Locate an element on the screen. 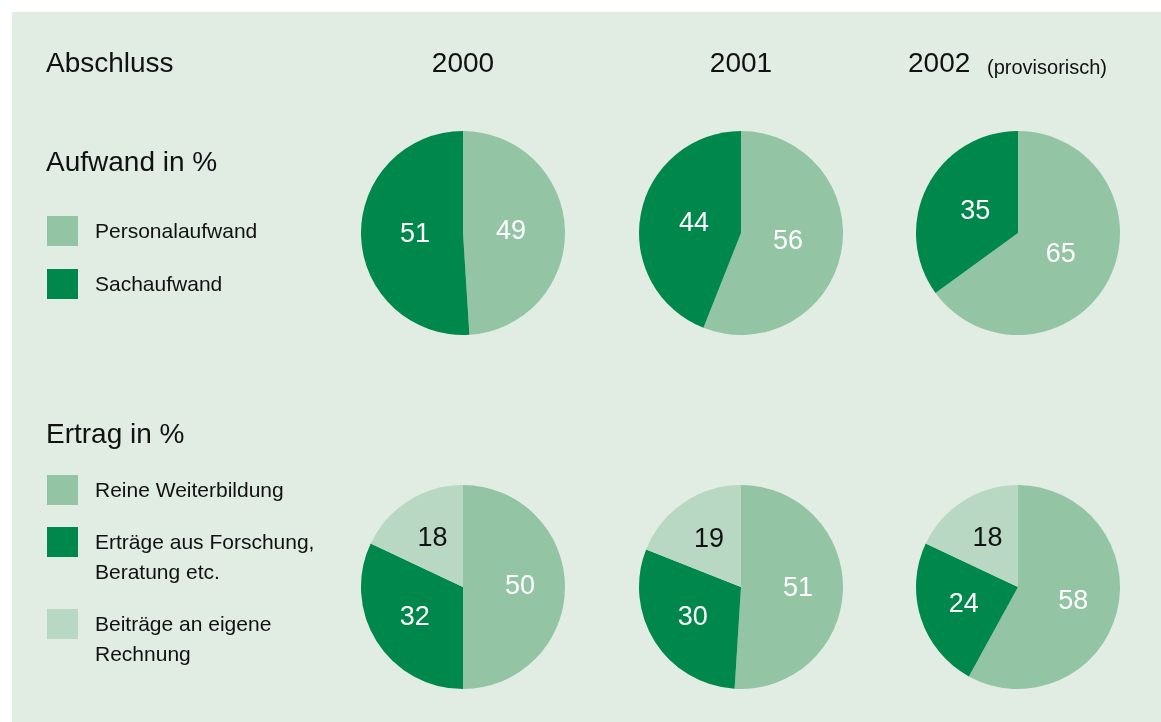 Image resolution: width=1161 pixels, height=722 pixels. legend-label: Erträge aus Forschung, Beratung etc. is located at coordinates (205, 557).